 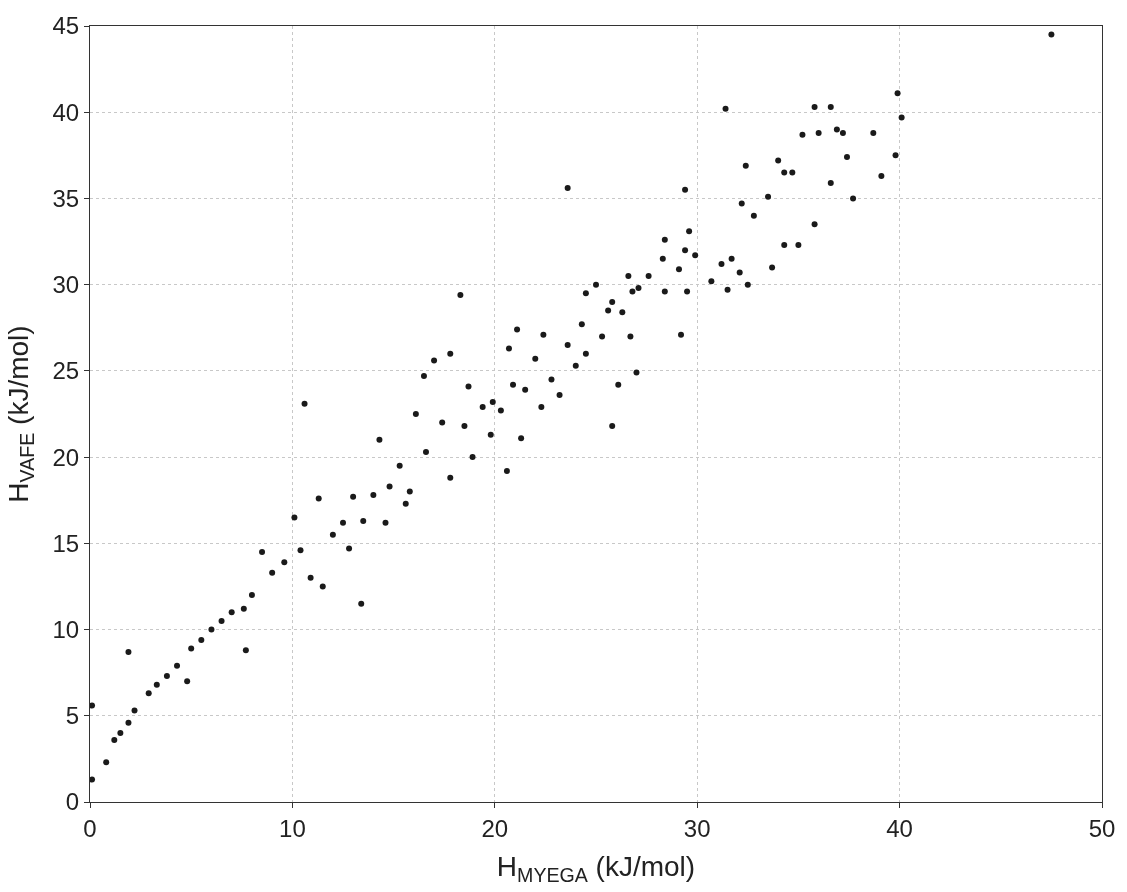 I want to click on y-tick-label: 25, so click(x=66, y=371).